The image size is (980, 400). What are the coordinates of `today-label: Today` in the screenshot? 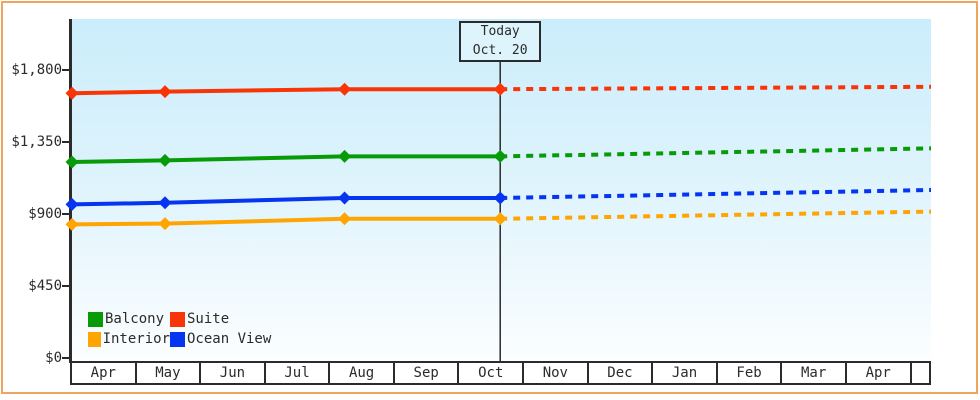 It's located at (500, 31).